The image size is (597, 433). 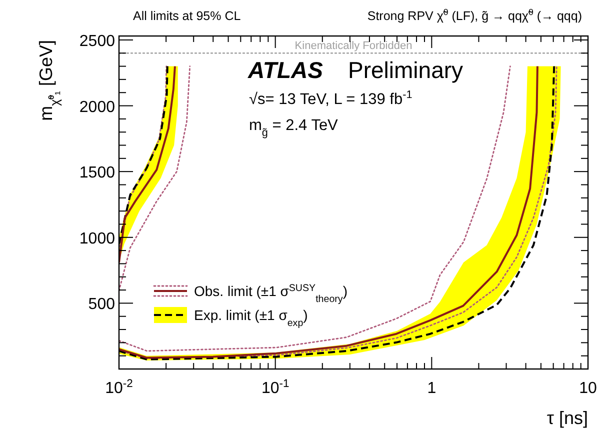 I want to click on annotation: Preliminary, so click(x=406, y=70).